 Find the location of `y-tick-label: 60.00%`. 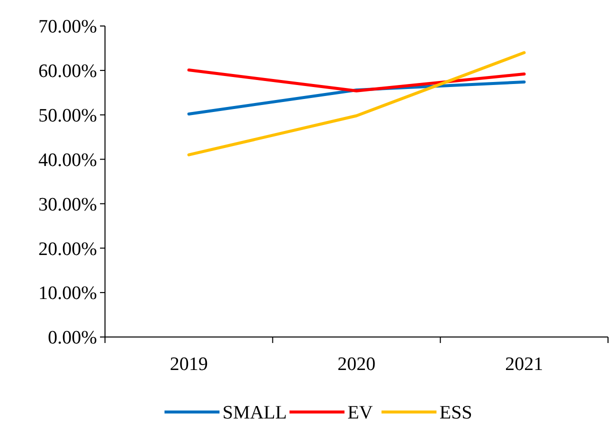

y-tick-label: 60.00% is located at coordinates (68, 71).